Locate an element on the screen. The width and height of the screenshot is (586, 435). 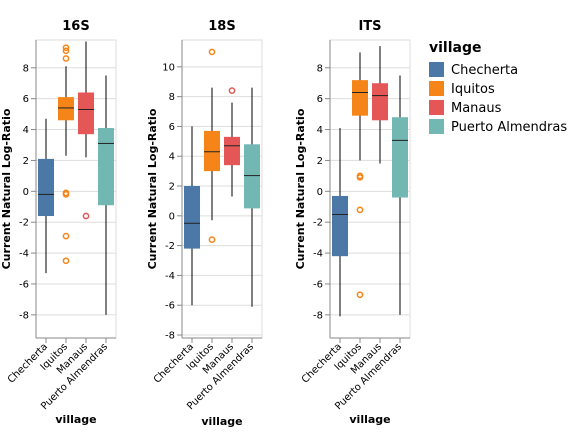
y-tick-label: 10 is located at coordinates (168, 67).